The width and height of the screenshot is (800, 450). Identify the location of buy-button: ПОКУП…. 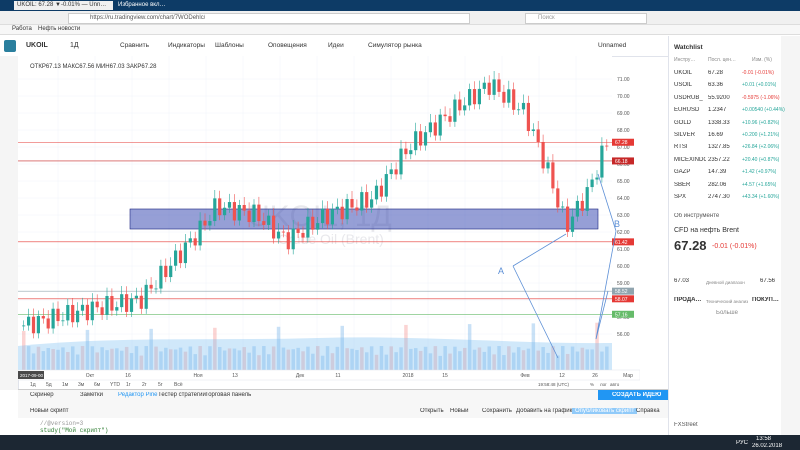
(765, 300).